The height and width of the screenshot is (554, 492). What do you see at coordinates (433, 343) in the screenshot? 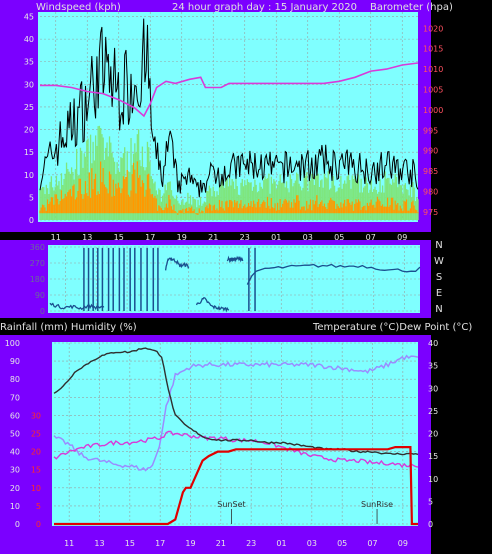
I see `temperature-y-tick-label: 40` at bounding box center [433, 343].